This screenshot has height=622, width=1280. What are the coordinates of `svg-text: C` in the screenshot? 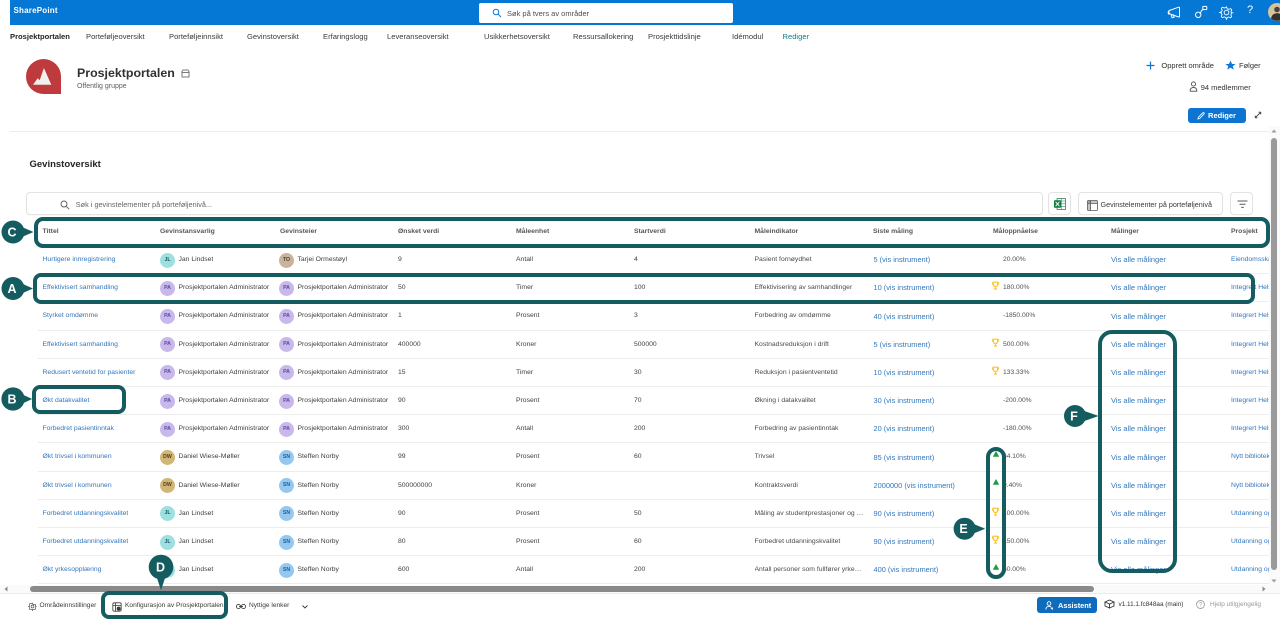 It's located at (11, 233).